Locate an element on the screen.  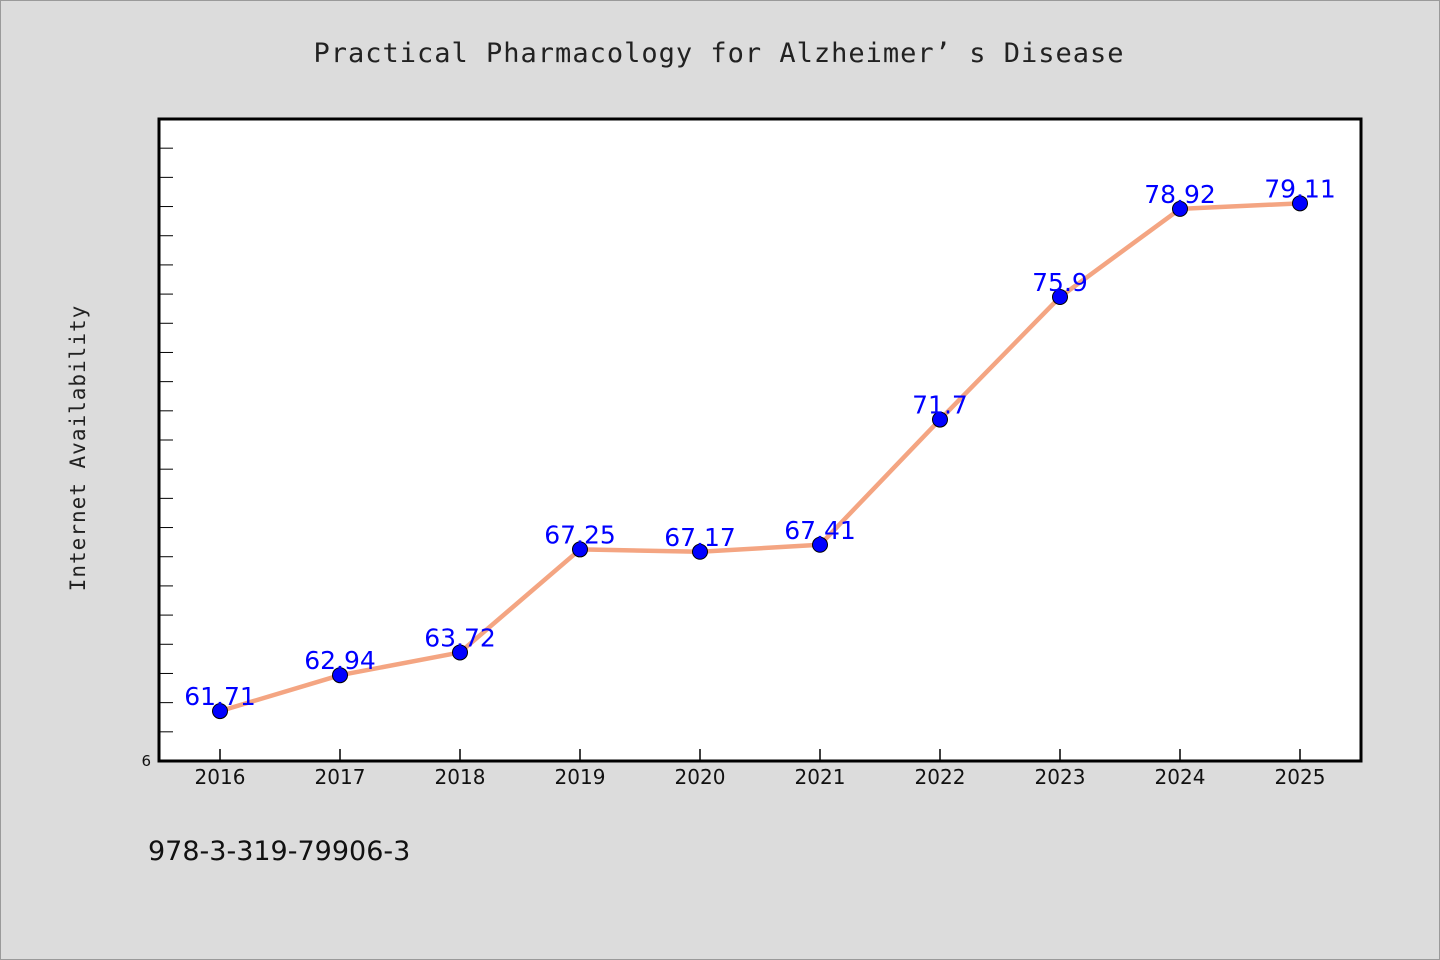
data-label: 67.41 is located at coordinates (820, 530).